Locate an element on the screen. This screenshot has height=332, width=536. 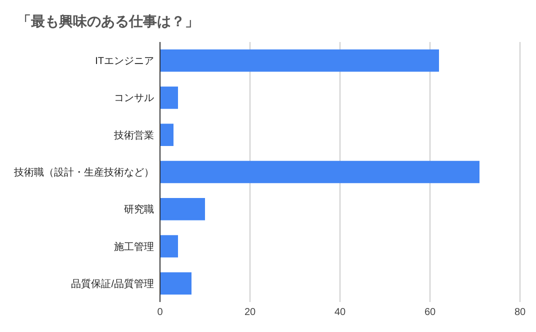
x-tick-label: 20 is located at coordinates (250, 312).